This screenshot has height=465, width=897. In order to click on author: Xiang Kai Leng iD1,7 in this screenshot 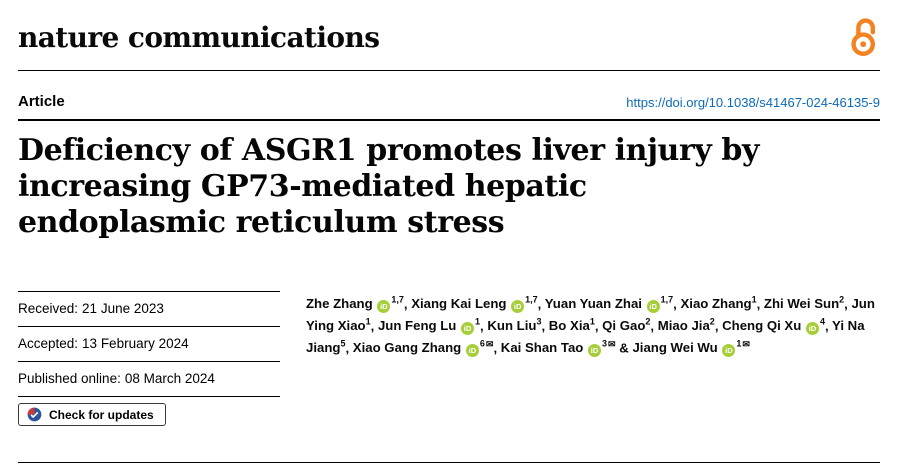, I will do `click(474, 304)`.